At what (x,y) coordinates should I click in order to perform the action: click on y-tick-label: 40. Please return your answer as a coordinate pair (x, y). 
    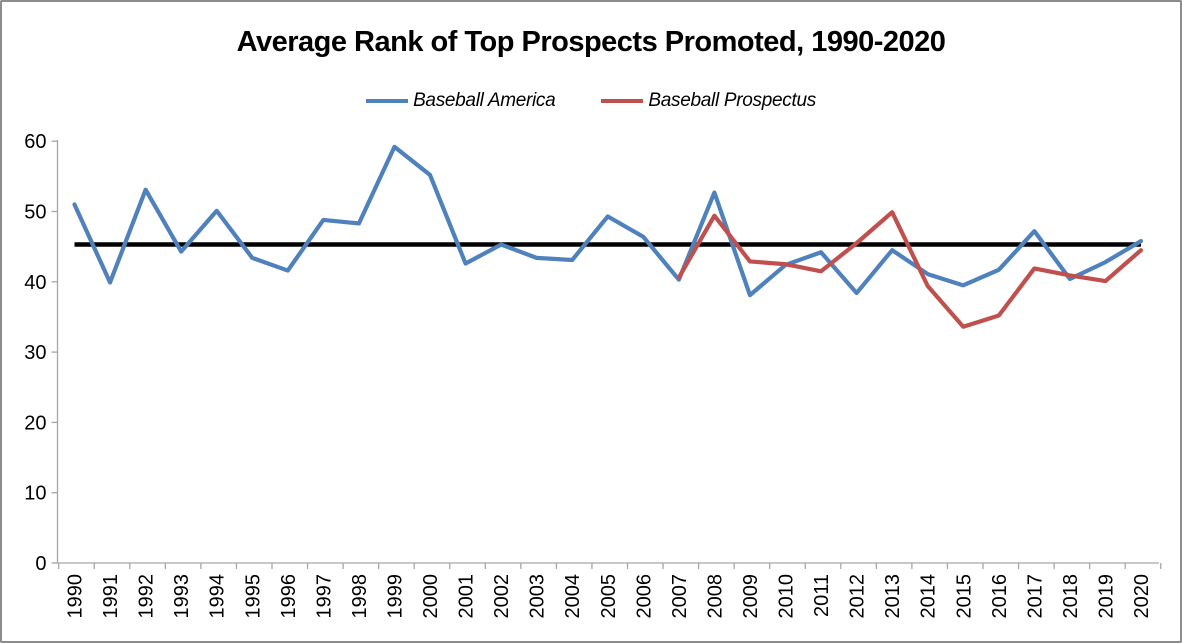
    Looking at the image, I should click on (35, 283).